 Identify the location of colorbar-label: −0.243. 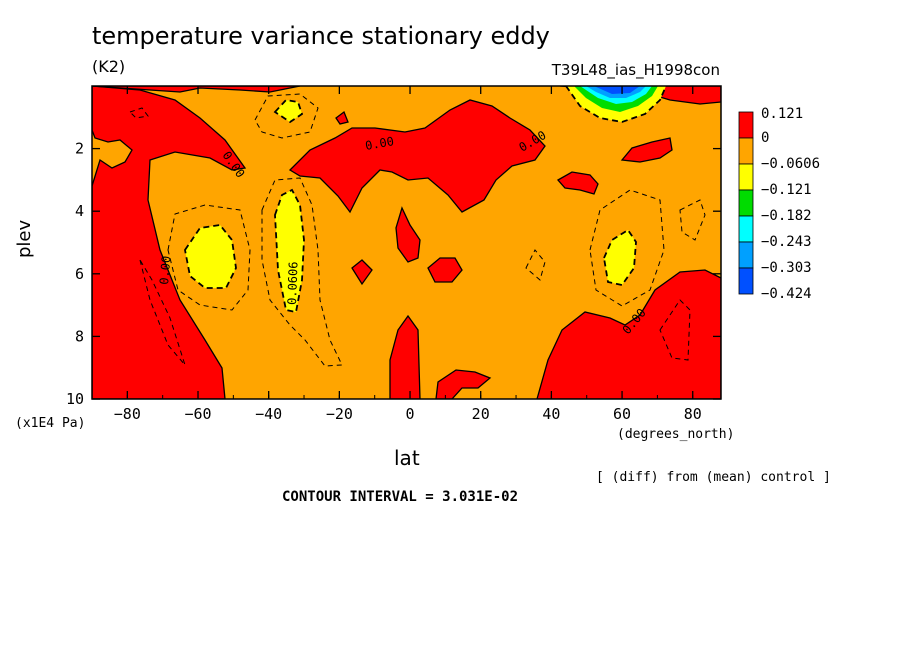
(786, 242).